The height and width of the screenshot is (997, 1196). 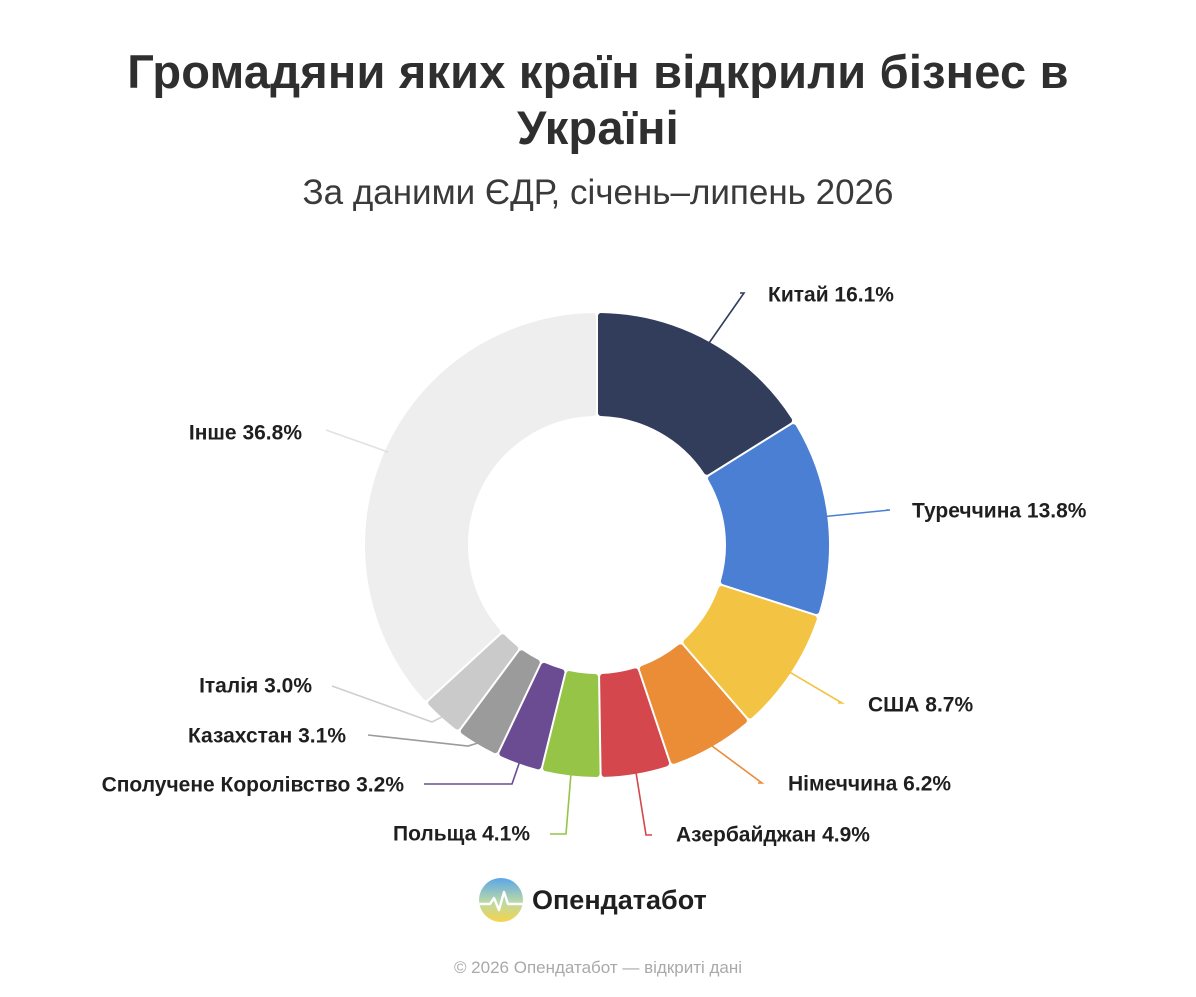 I want to click on brand: Опендатабот, so click(x=592, y=900).